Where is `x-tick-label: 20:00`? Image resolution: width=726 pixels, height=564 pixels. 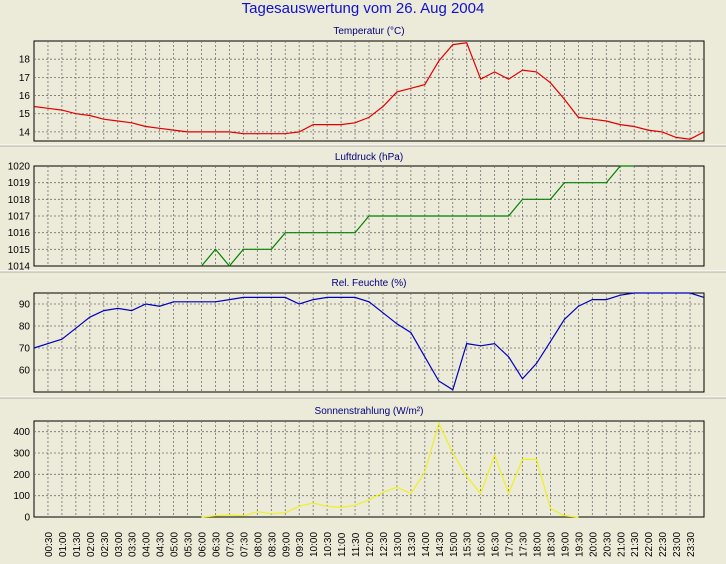
x-tick-label: 20:00 is located at coordinates (593, 544).